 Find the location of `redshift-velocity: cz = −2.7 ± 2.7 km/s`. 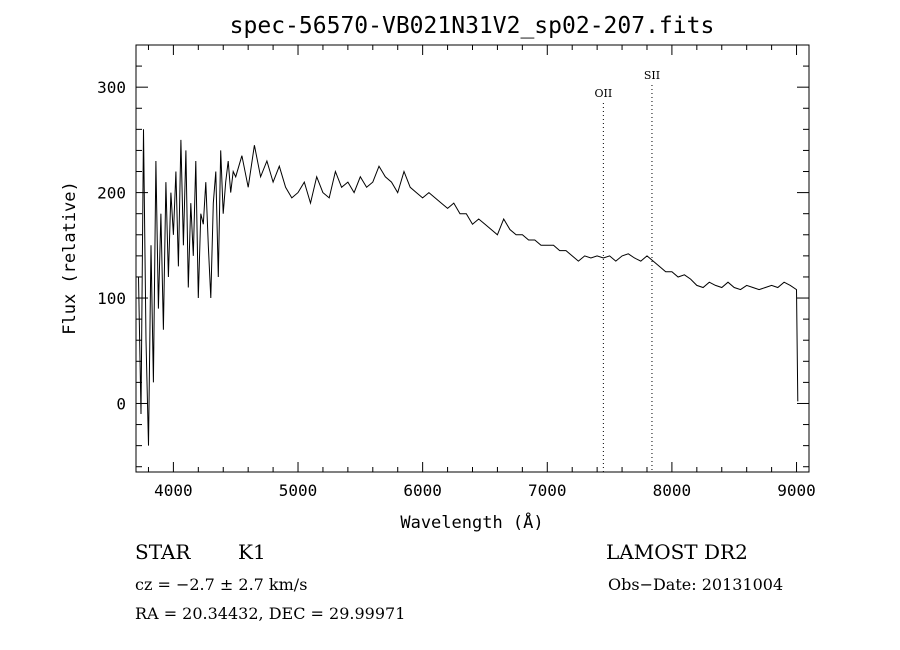

redshift-velocity: cz = −2.7 ± 2.7 km/s is located at coordinates (221, 584).